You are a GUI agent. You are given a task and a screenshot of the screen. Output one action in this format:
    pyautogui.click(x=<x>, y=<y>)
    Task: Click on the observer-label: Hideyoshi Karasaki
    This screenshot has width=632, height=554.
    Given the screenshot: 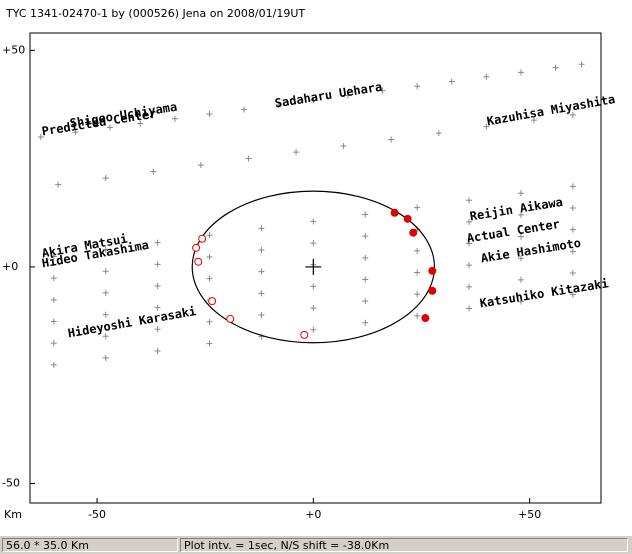 What is the action you would take?
    pyautogui.click(x=132, y=322)
    